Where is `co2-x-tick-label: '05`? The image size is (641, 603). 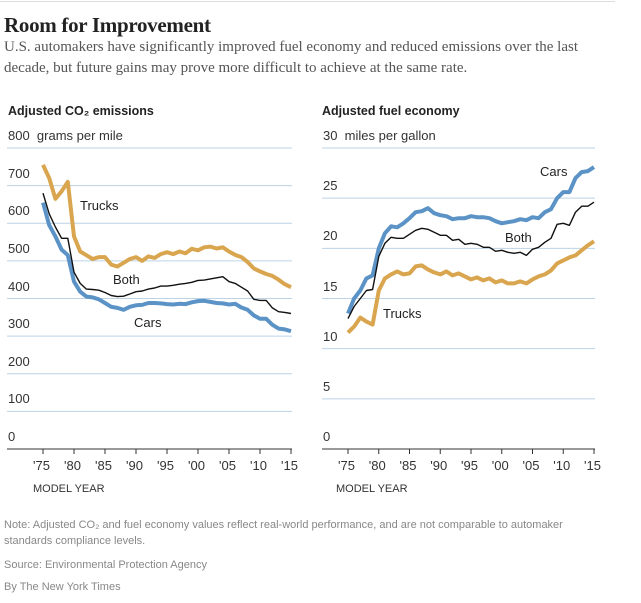 co2-x-tick-label: '05 is located at coordinates (227, 465).